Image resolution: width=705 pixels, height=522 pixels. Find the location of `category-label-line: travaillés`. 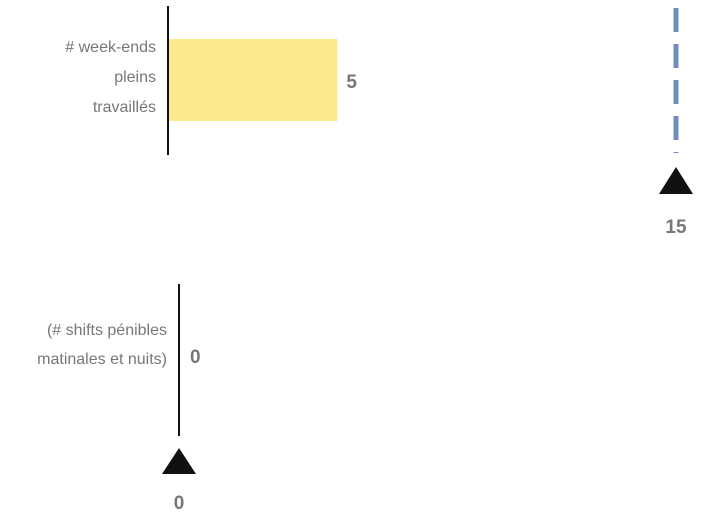

category-label-line: travaillés is located at coordinates (124, 107).